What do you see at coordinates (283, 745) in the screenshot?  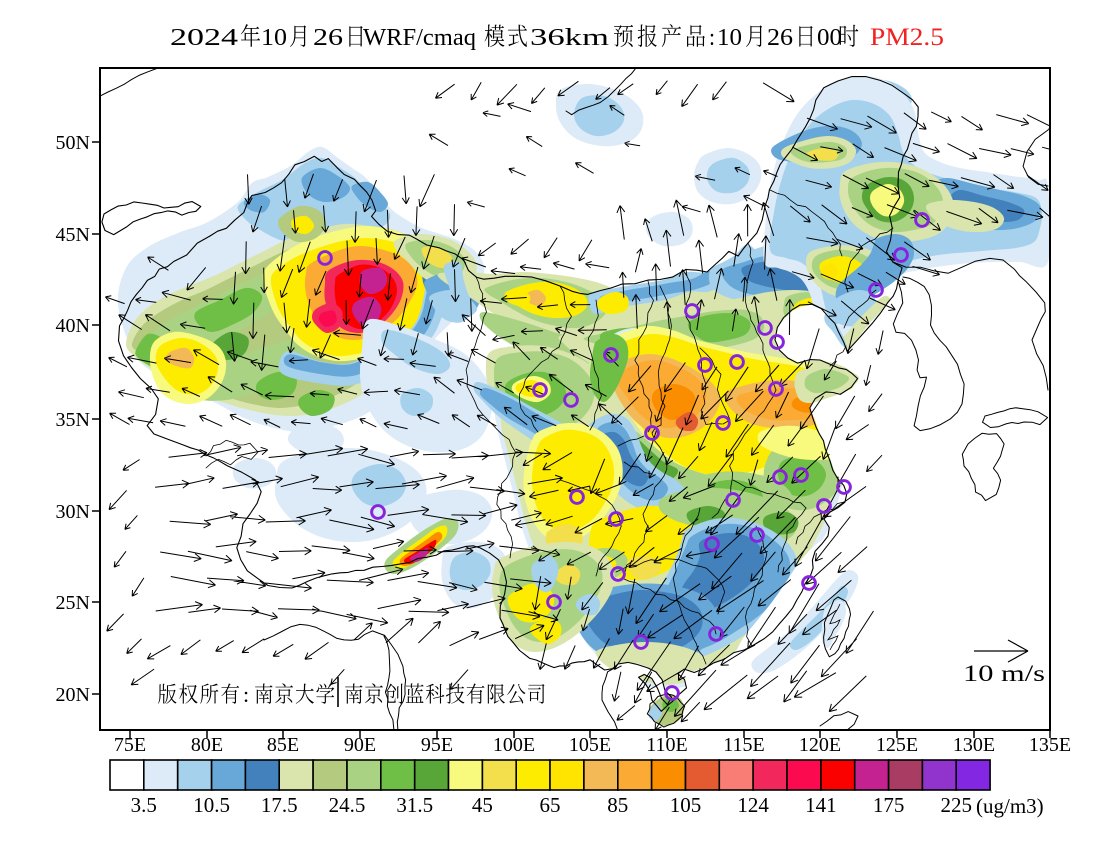 I see `svg-text: 85E` at bounding box center [283, 745].